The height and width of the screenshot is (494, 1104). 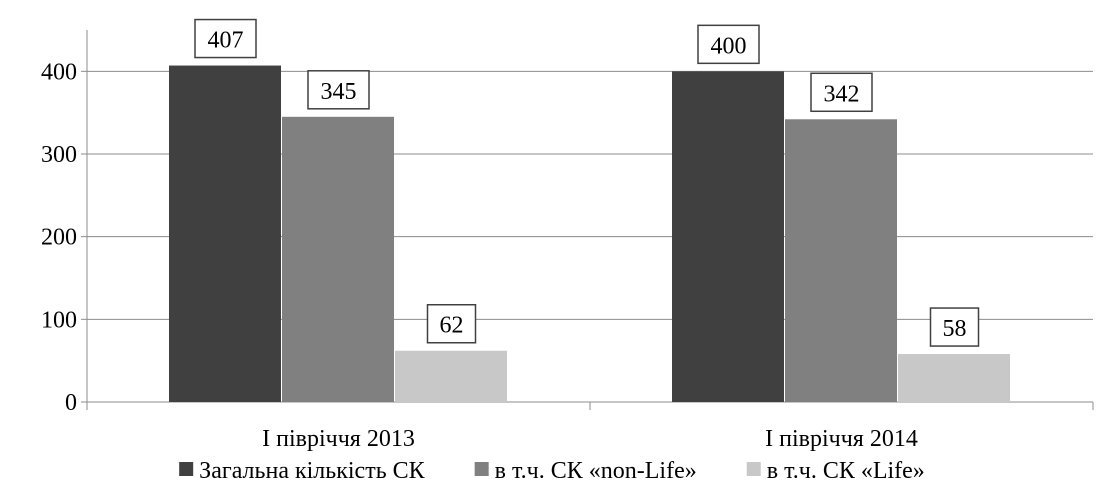 What do you see at coordinates (59, 320) in the screenshot?
I see `y-tick-label: 100` at bounding box center [59, 320].